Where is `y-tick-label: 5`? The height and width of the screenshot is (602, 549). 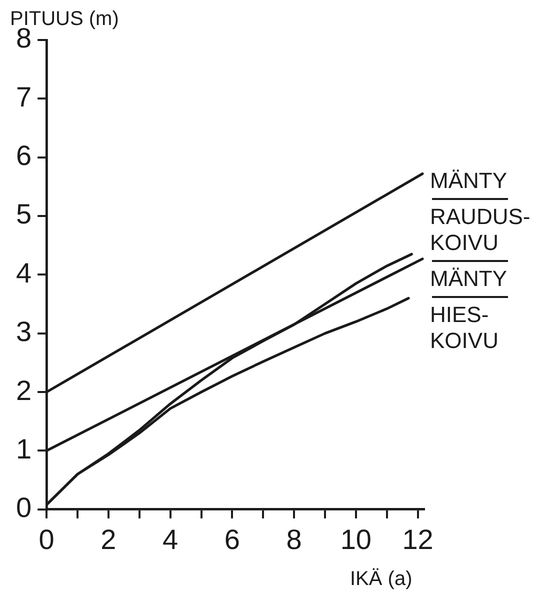 y-tick-label: 5 is located at coordinates (24, 214).